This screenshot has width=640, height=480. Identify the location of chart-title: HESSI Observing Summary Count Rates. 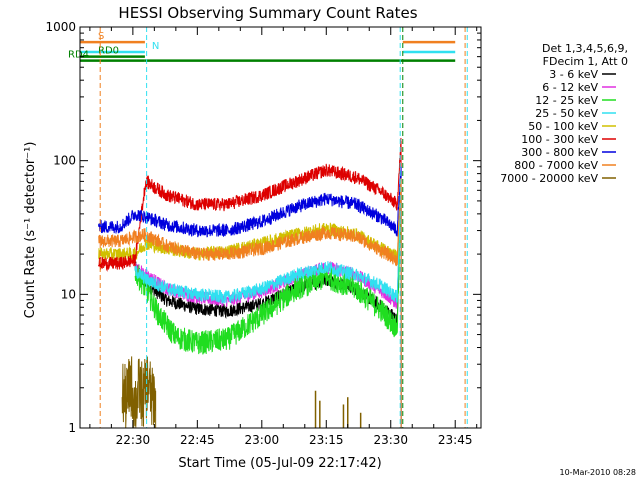
(267, 13).